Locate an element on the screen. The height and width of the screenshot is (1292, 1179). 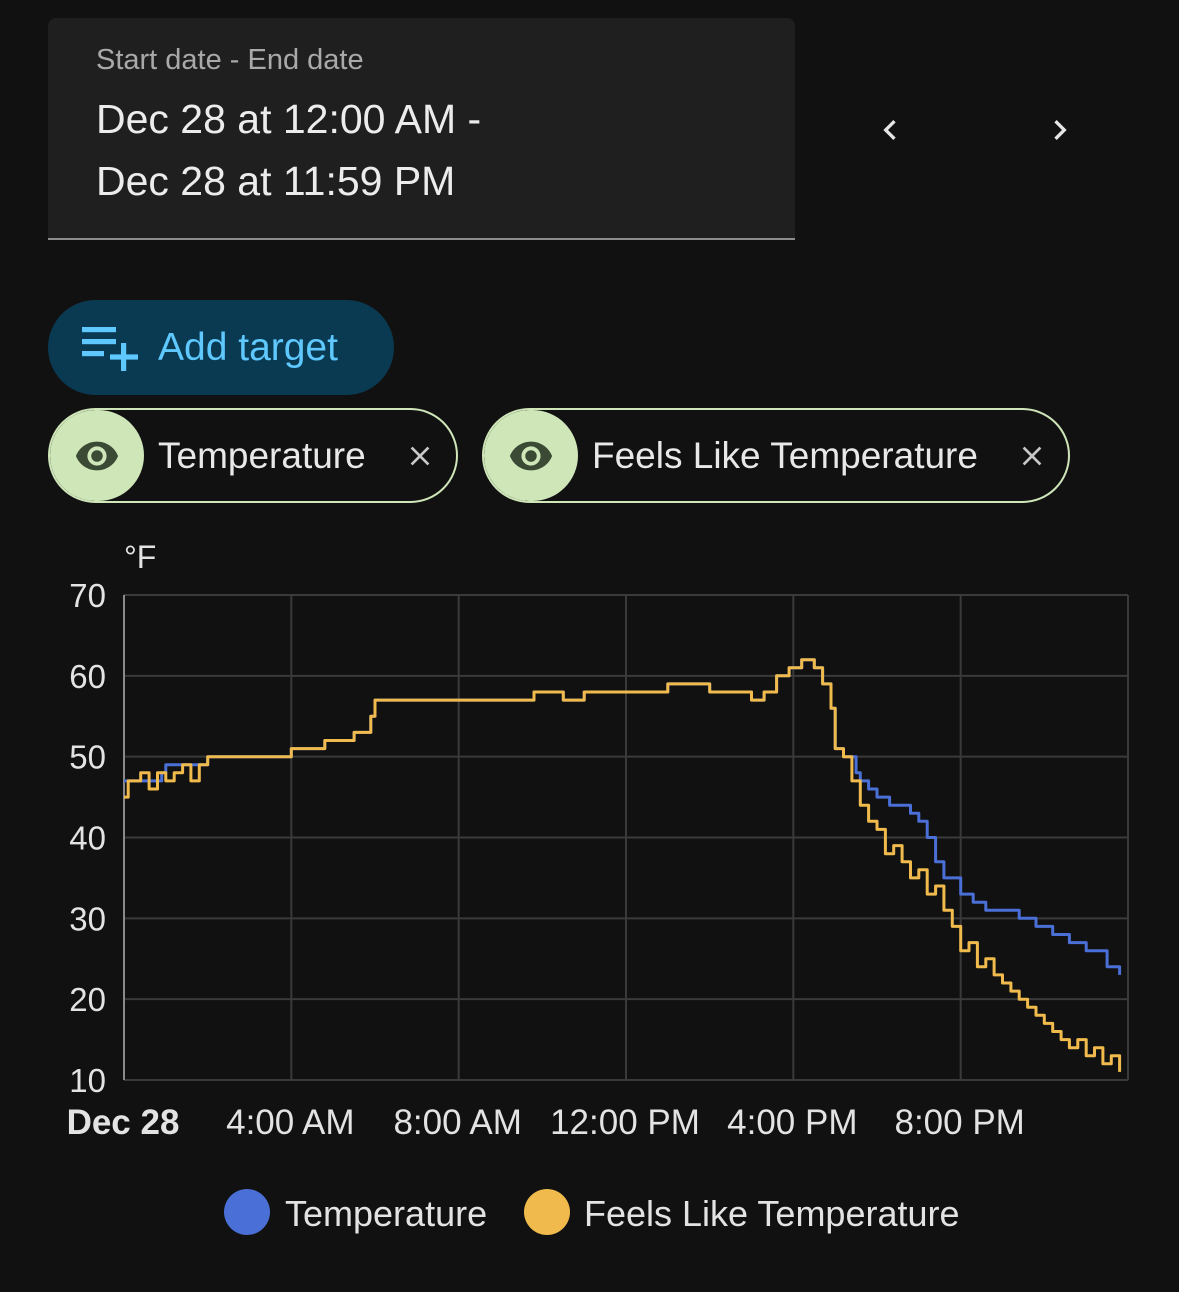
x-tick-label: 4:00 AM is located at coordinates (290, 1122).